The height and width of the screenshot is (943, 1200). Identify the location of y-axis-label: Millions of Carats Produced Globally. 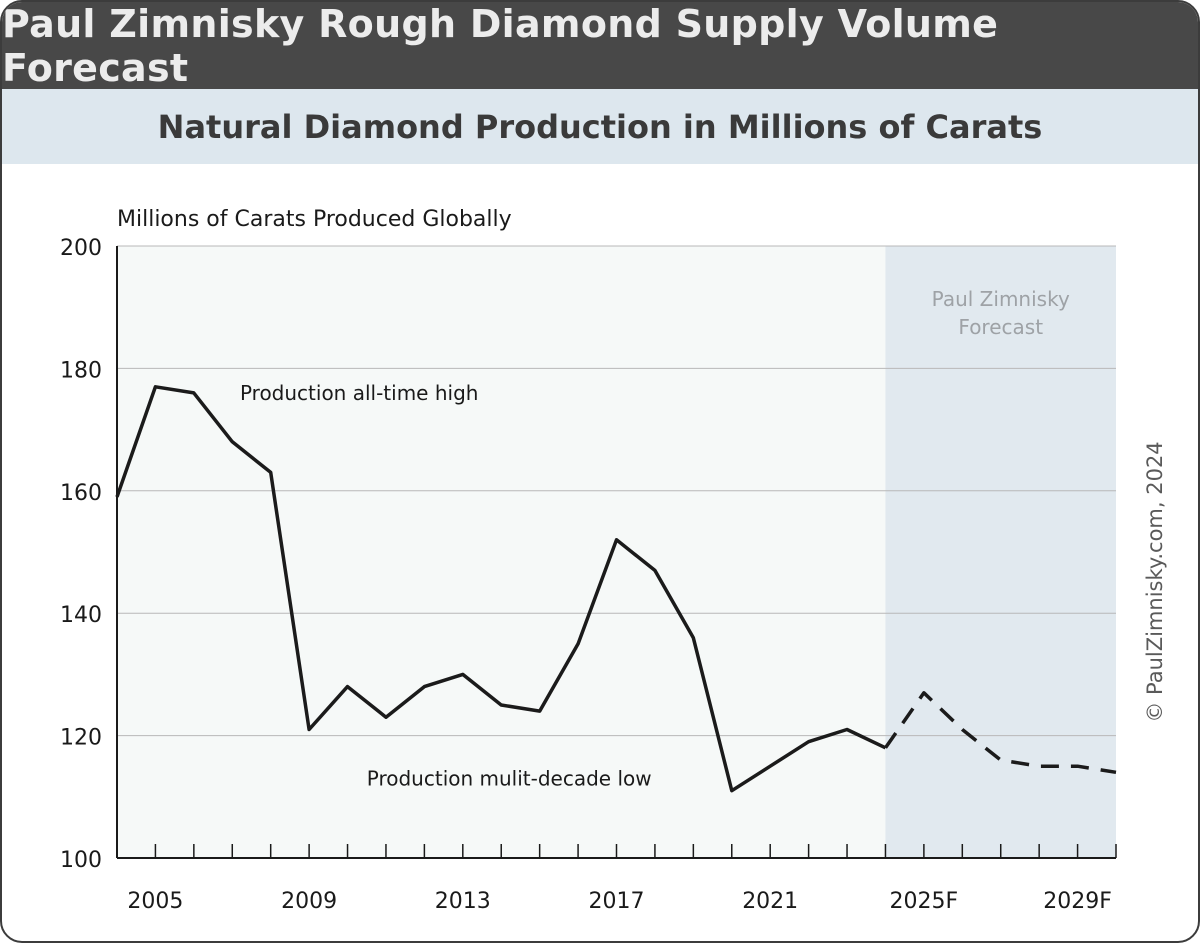
(314, 219).